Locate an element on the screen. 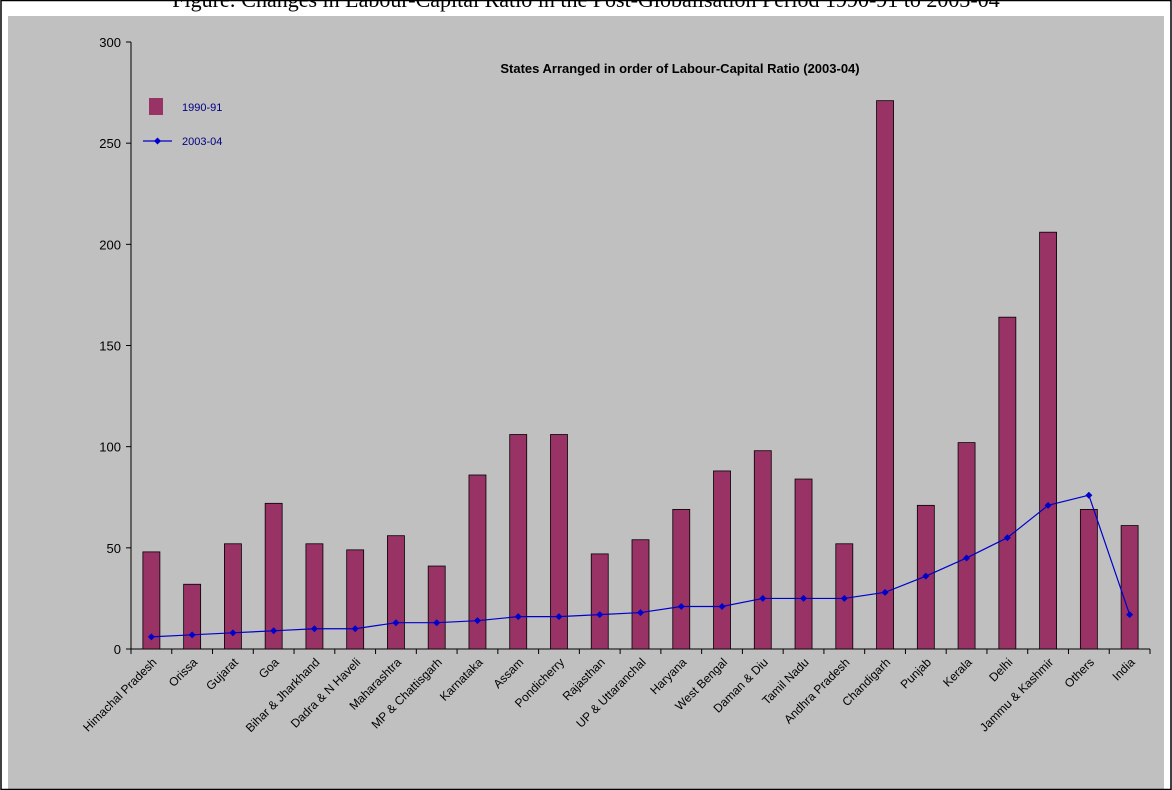 The height and width of the screenshot is (790, 1172). bar-haryana is located at coordinates (681, 579).